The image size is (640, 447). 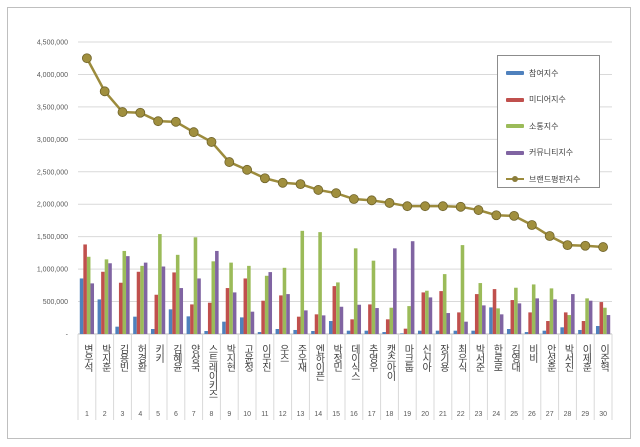 I want to click on rank-label: 26, so click(x=532, y=414).